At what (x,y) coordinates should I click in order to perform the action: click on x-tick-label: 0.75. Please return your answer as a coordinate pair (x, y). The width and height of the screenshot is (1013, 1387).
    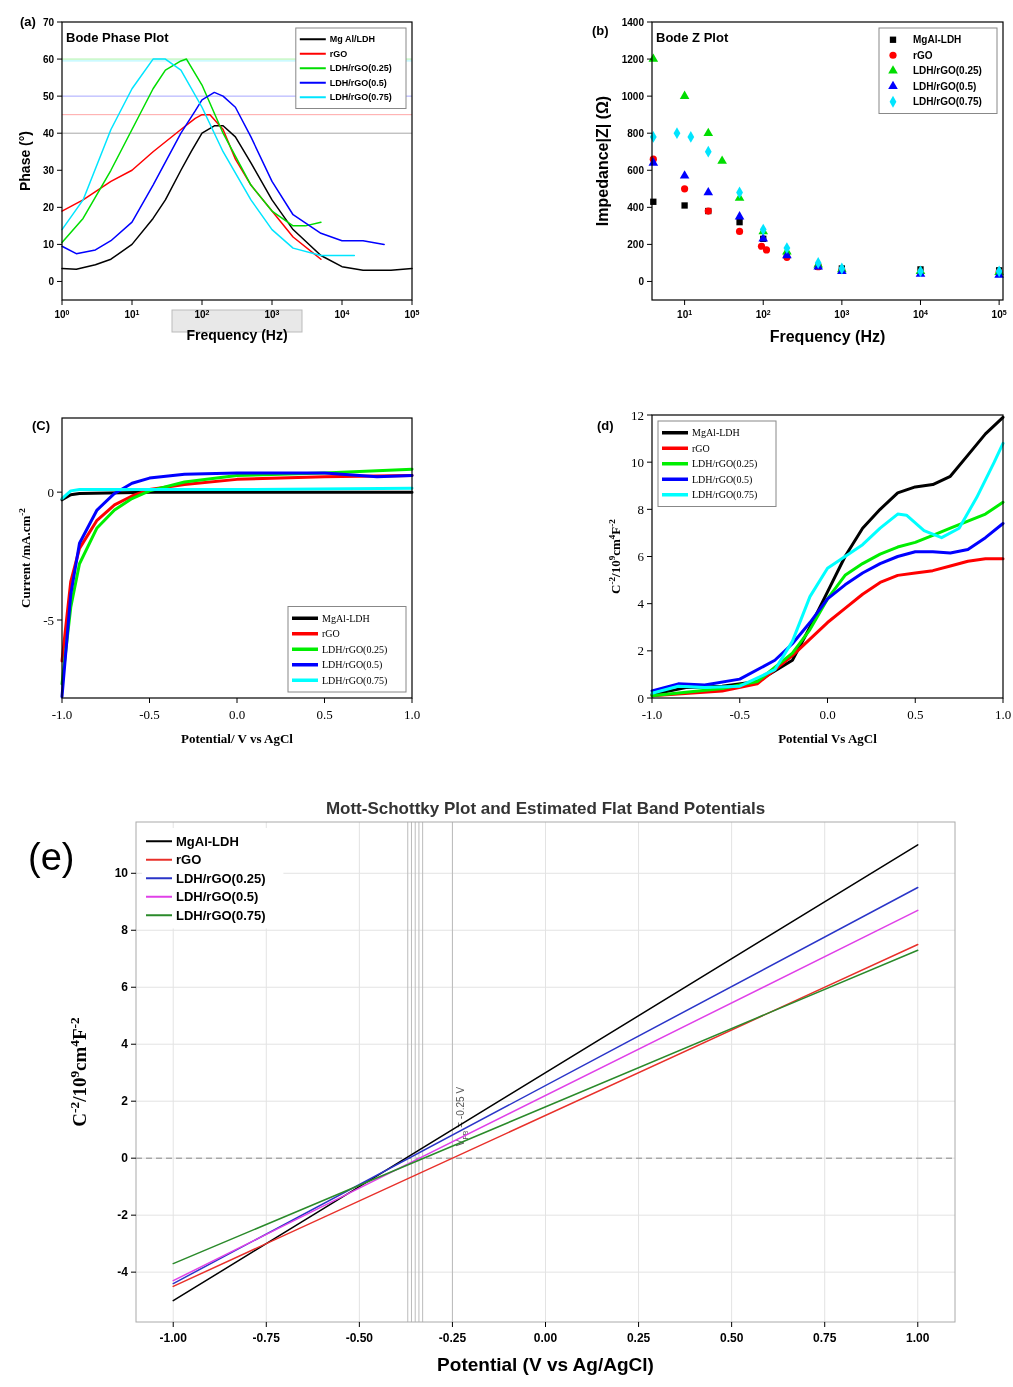
    Looking at the image, I should click on (825, 1338).